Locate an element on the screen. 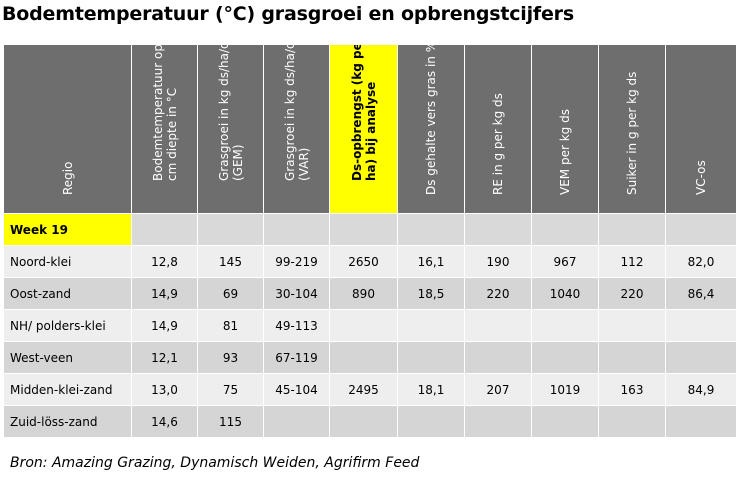  value-cell: 75 is located at coordinates (230, 389).